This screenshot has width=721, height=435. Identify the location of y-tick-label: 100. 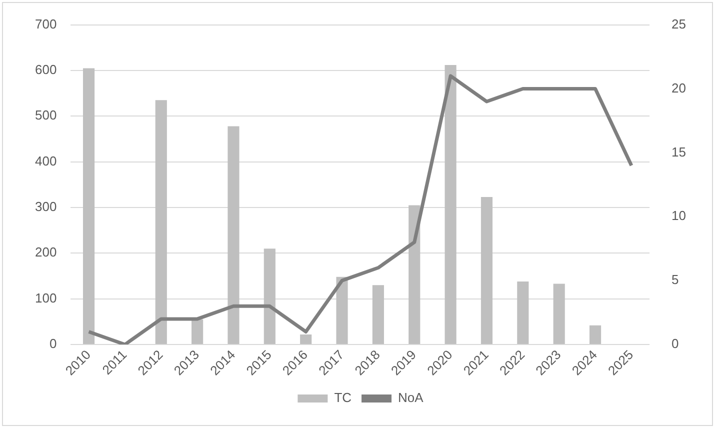
(45, 298).